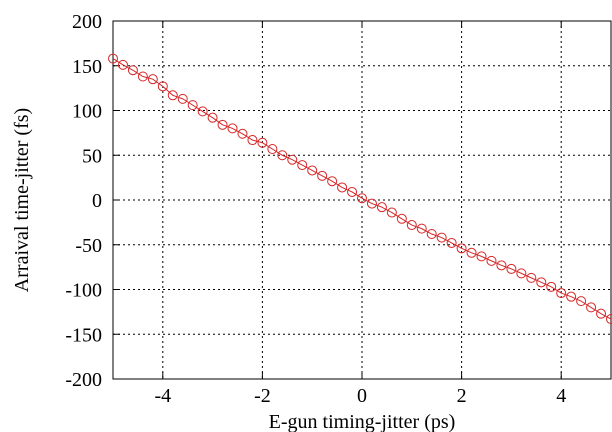 Image resolution: width=612 pixels, height=432 pixels. Describe the element at coordinates (162, 396) in the screenshot. I see `x-tick-label: -4` at that location.